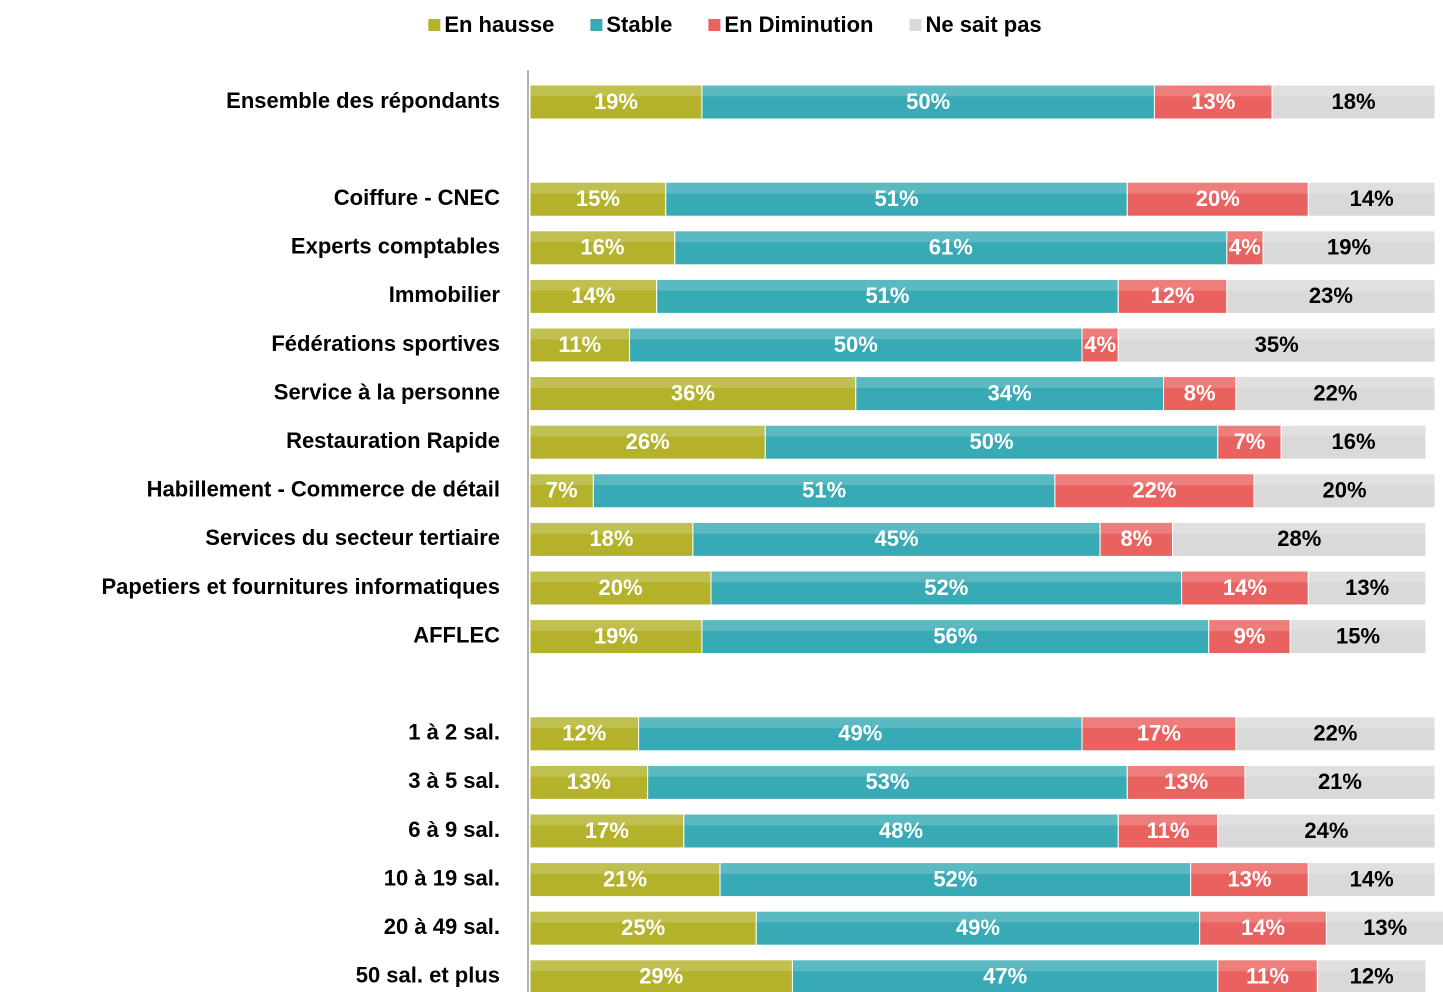 The height and width of the screenshot is (992, 1443). I want to click on category-label: Service à la personne, so click(387, 391).